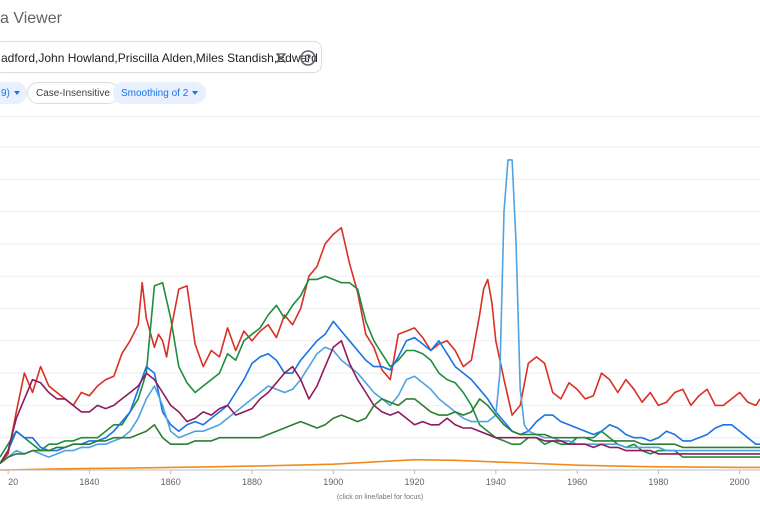 The height and width of the screenshot is (510, 760). I want to click on x-tick-label: 1900, so click(333, 482).